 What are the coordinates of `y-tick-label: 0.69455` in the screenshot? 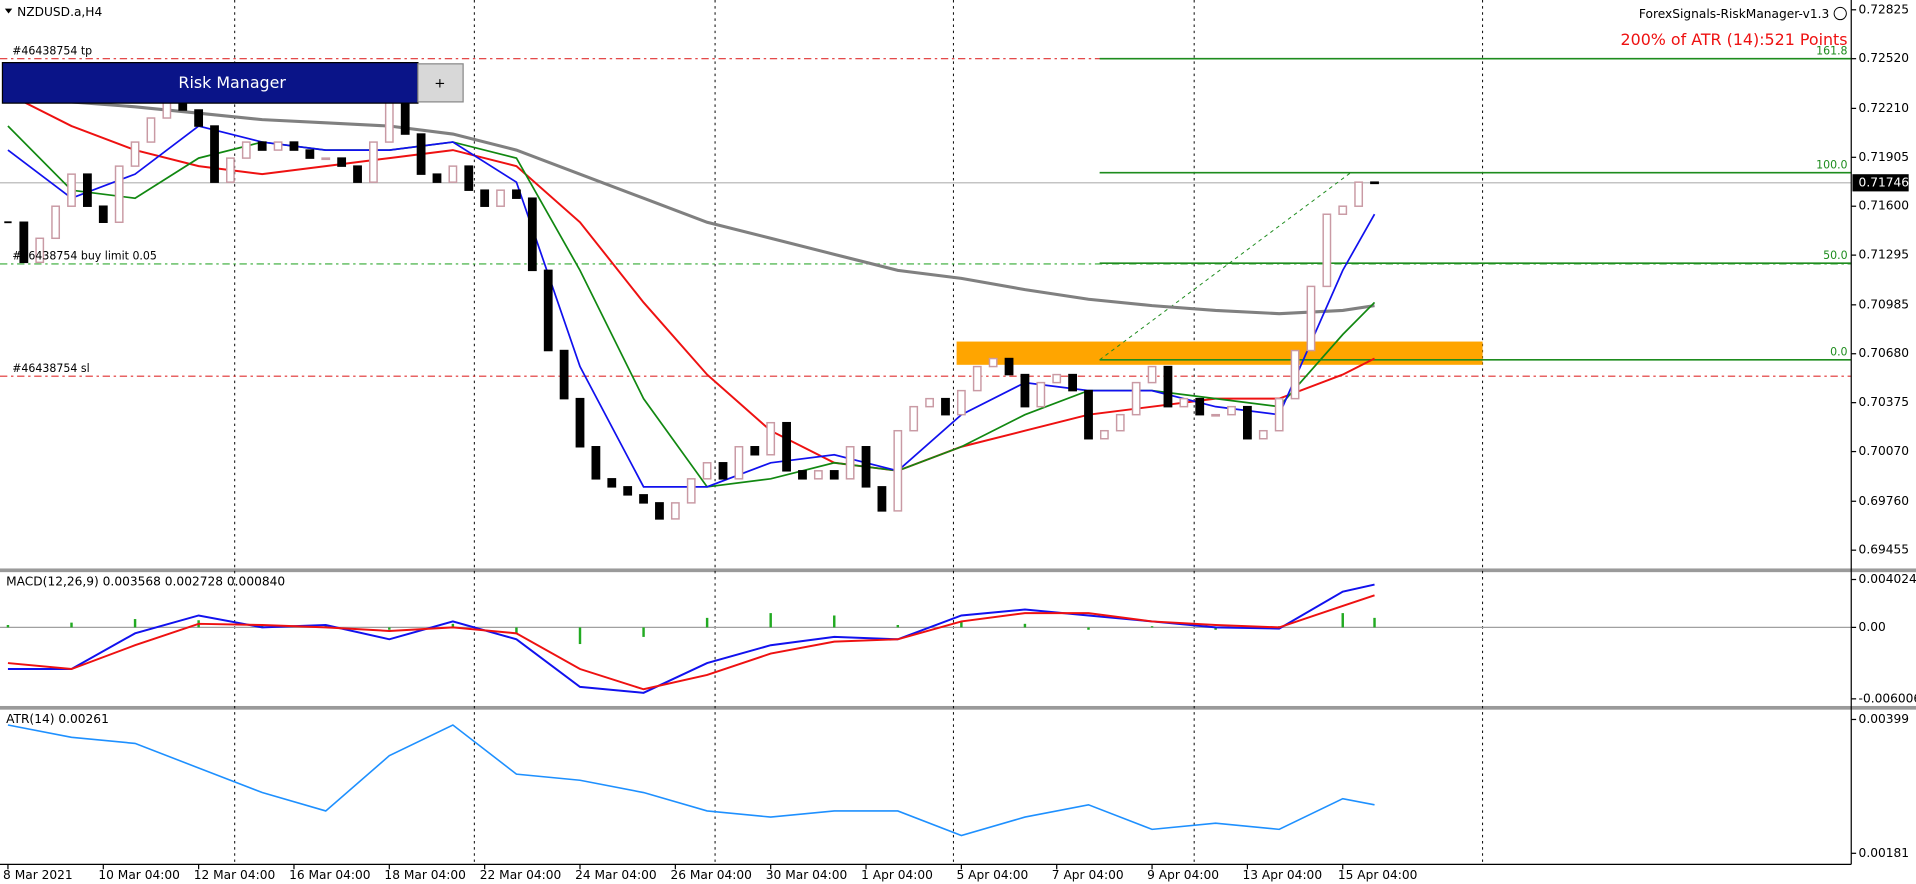 It's located at (1884, 550).